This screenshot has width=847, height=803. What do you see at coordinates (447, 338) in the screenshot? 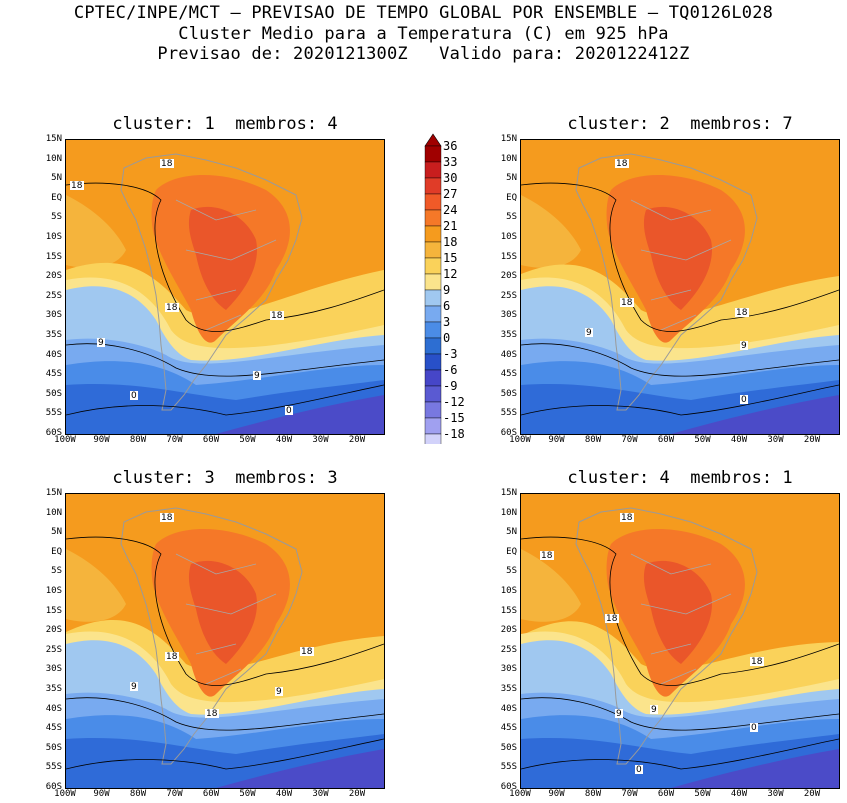
I see `colorbar-label: 0` at bounding box center [447, 338].